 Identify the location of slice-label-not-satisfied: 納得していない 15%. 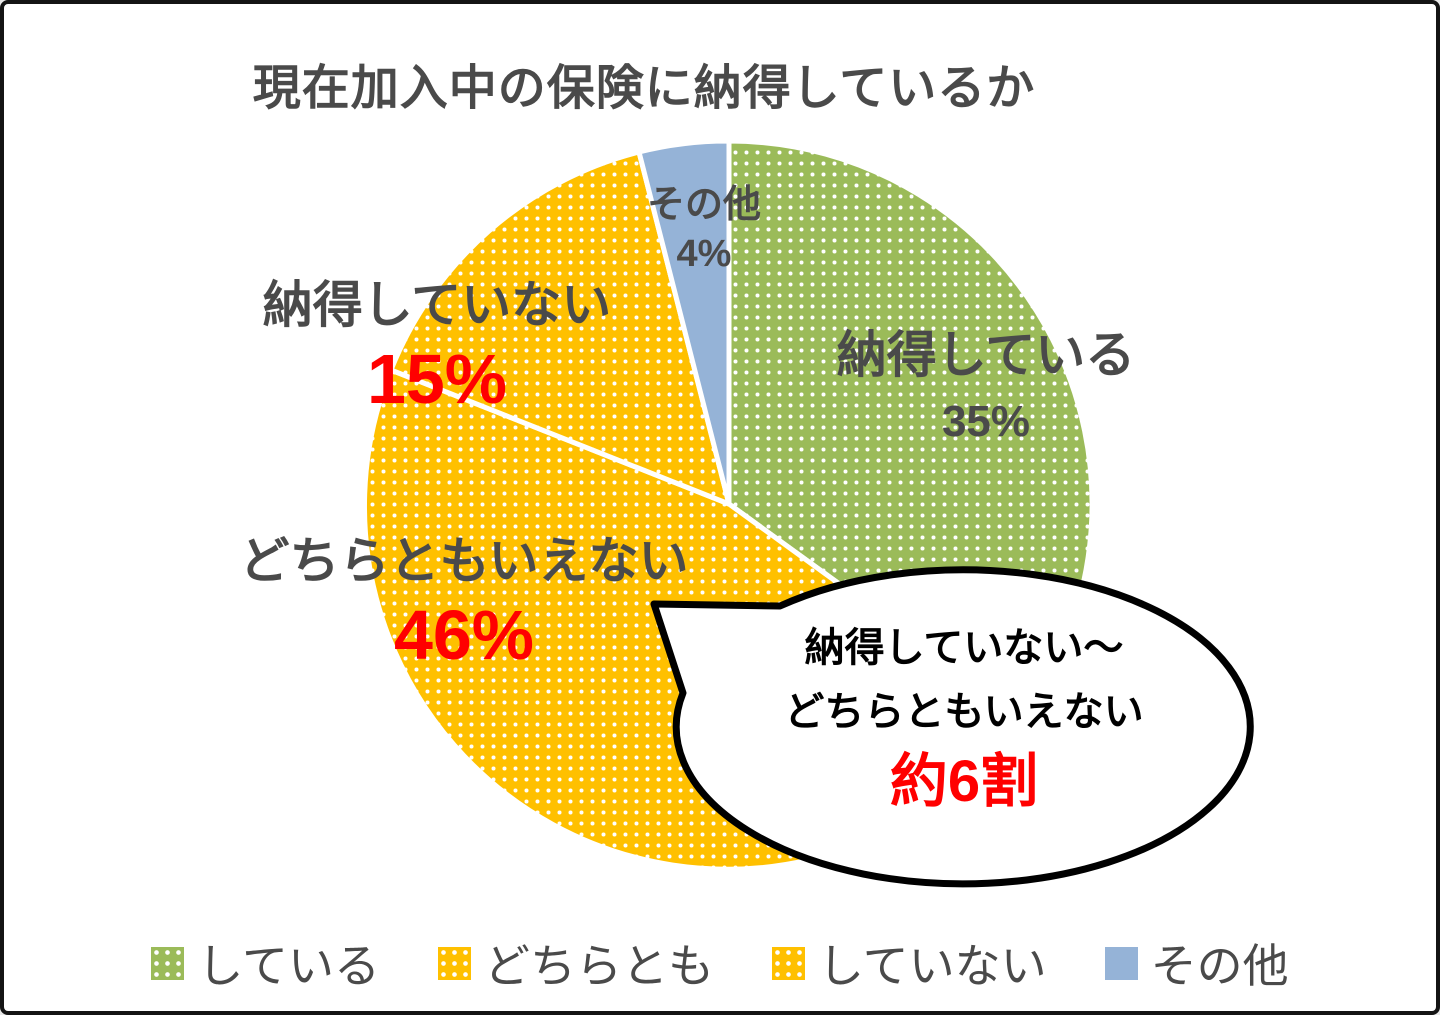
(437, 346).